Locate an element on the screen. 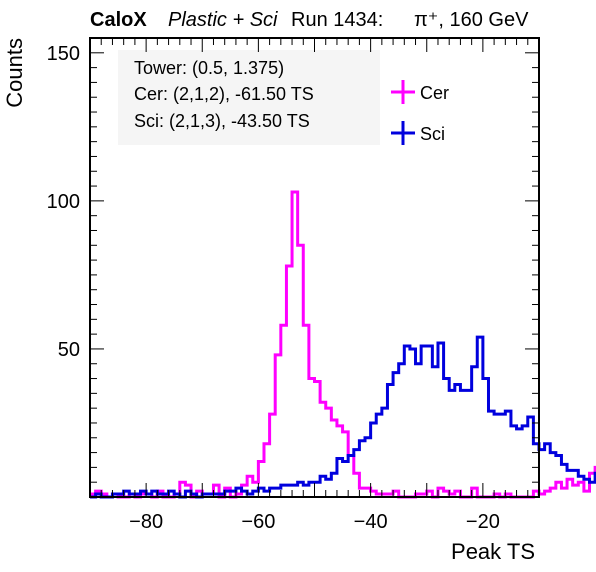 This screenshot has width=596, height=572. x-axis-title: Peak TS is located at coordinates (493, 551).